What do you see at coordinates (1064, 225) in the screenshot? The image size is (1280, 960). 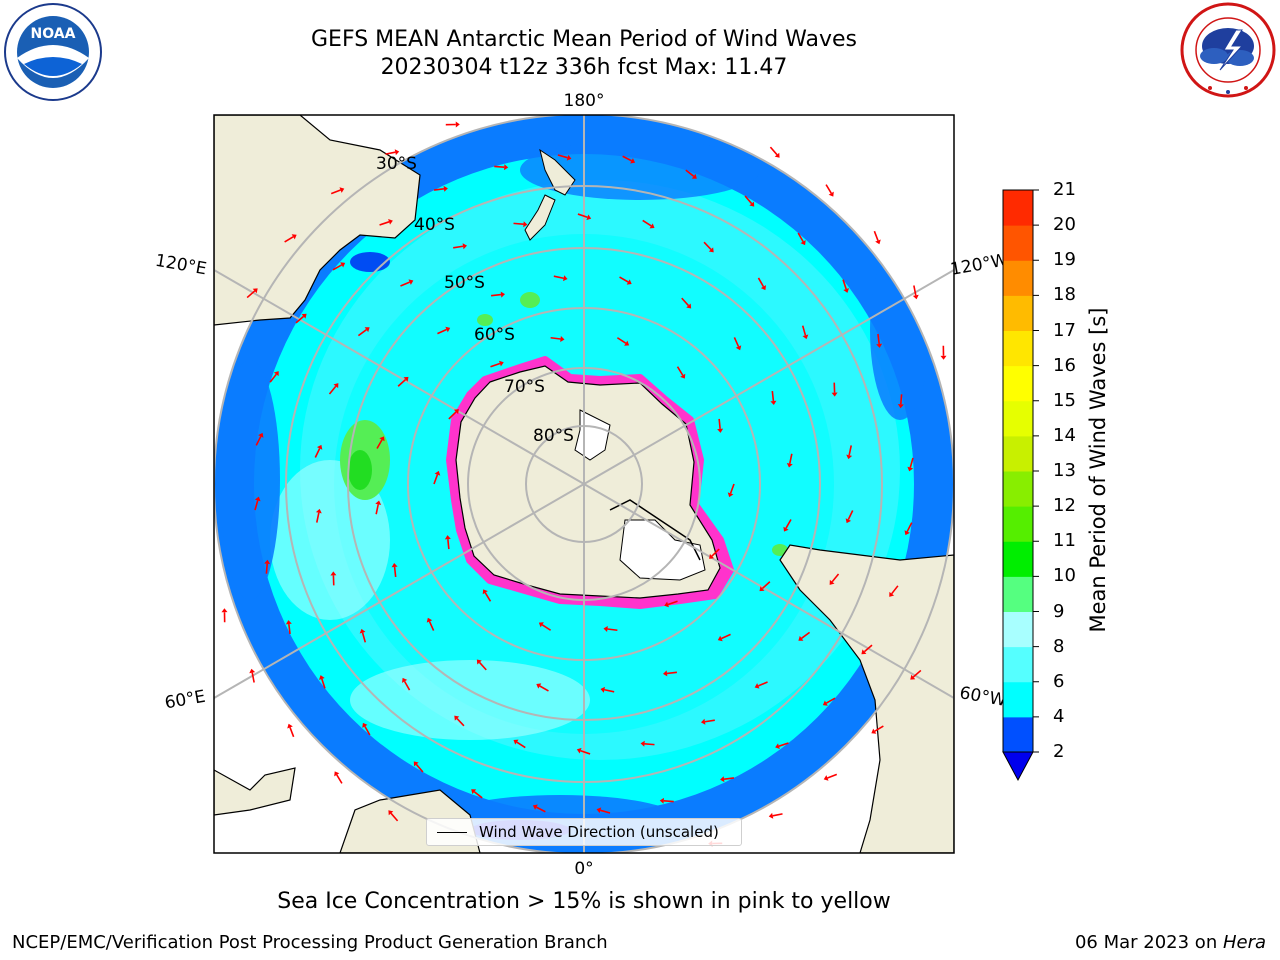 I see `colorbar-tick-label: 20` at bounding box center [1064, 225].